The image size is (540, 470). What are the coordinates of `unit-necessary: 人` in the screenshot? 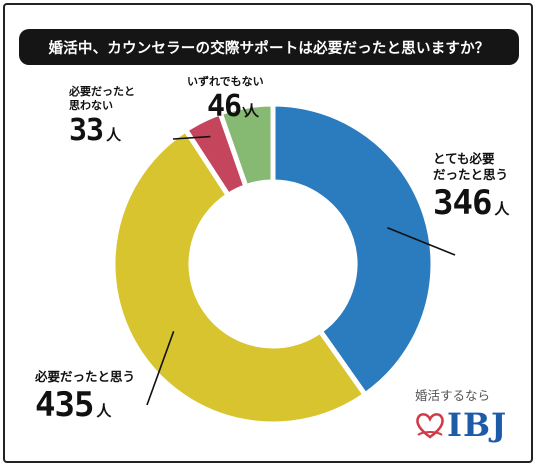 It's located at (104, 411).